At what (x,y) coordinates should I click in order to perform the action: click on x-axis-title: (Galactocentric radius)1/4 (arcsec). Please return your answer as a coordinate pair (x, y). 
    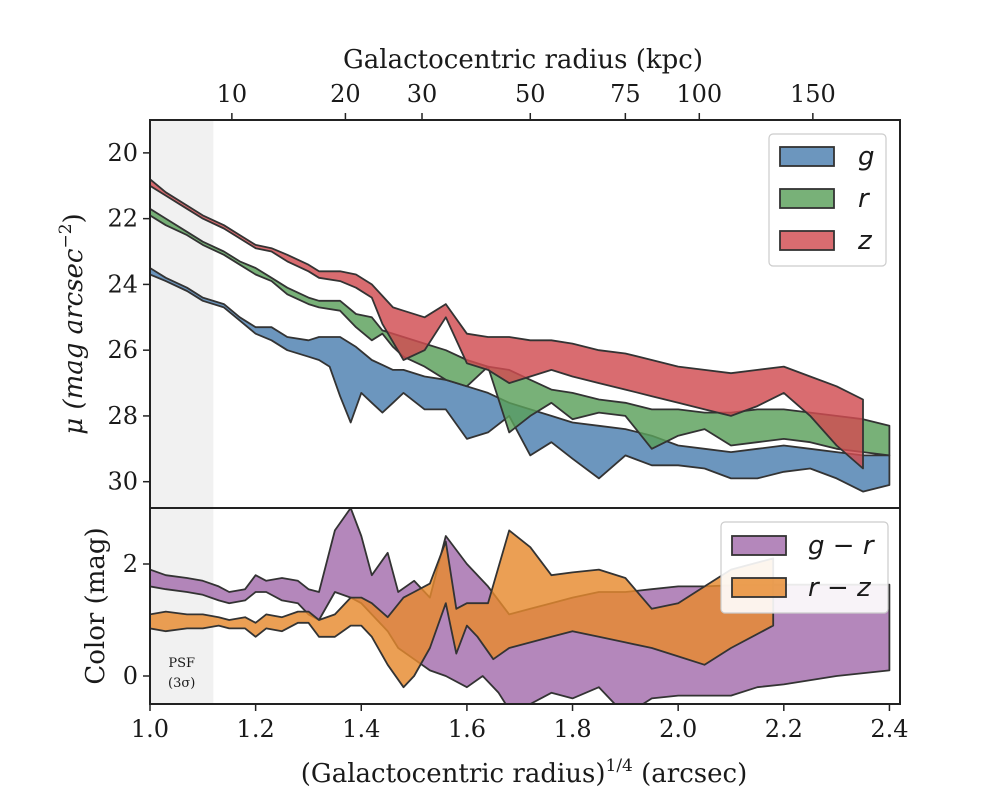
    Looking at the image, I should click on (524, 772).